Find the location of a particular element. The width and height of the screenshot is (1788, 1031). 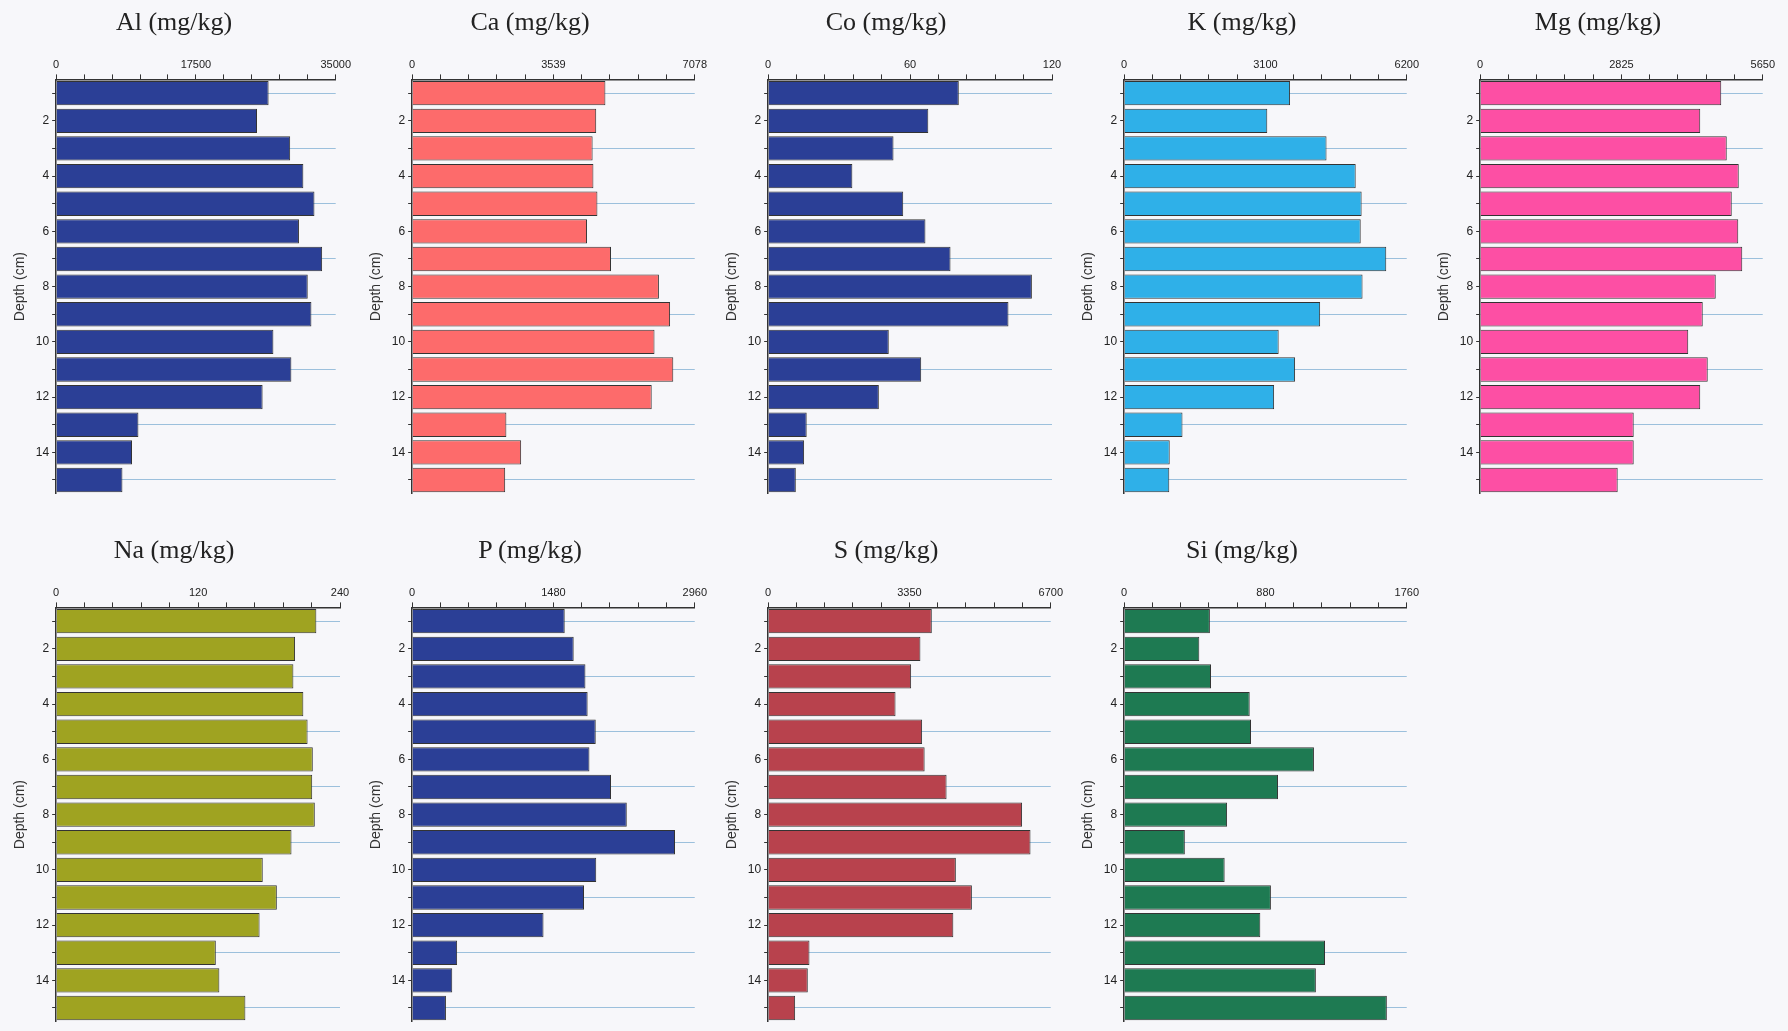

x-tick-label: 6200 is located at coordinates (1407, 63).